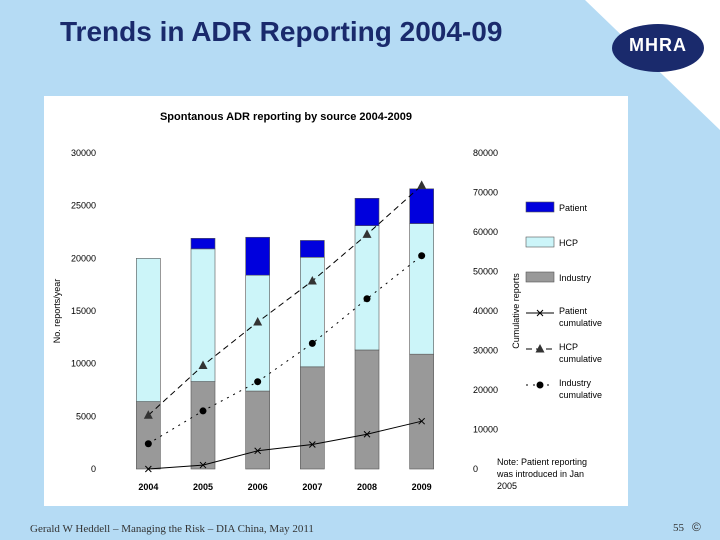 The height and width of the screenshot is (540, 720). I want to click on y-tick-label: 25000, so click(83, 206).